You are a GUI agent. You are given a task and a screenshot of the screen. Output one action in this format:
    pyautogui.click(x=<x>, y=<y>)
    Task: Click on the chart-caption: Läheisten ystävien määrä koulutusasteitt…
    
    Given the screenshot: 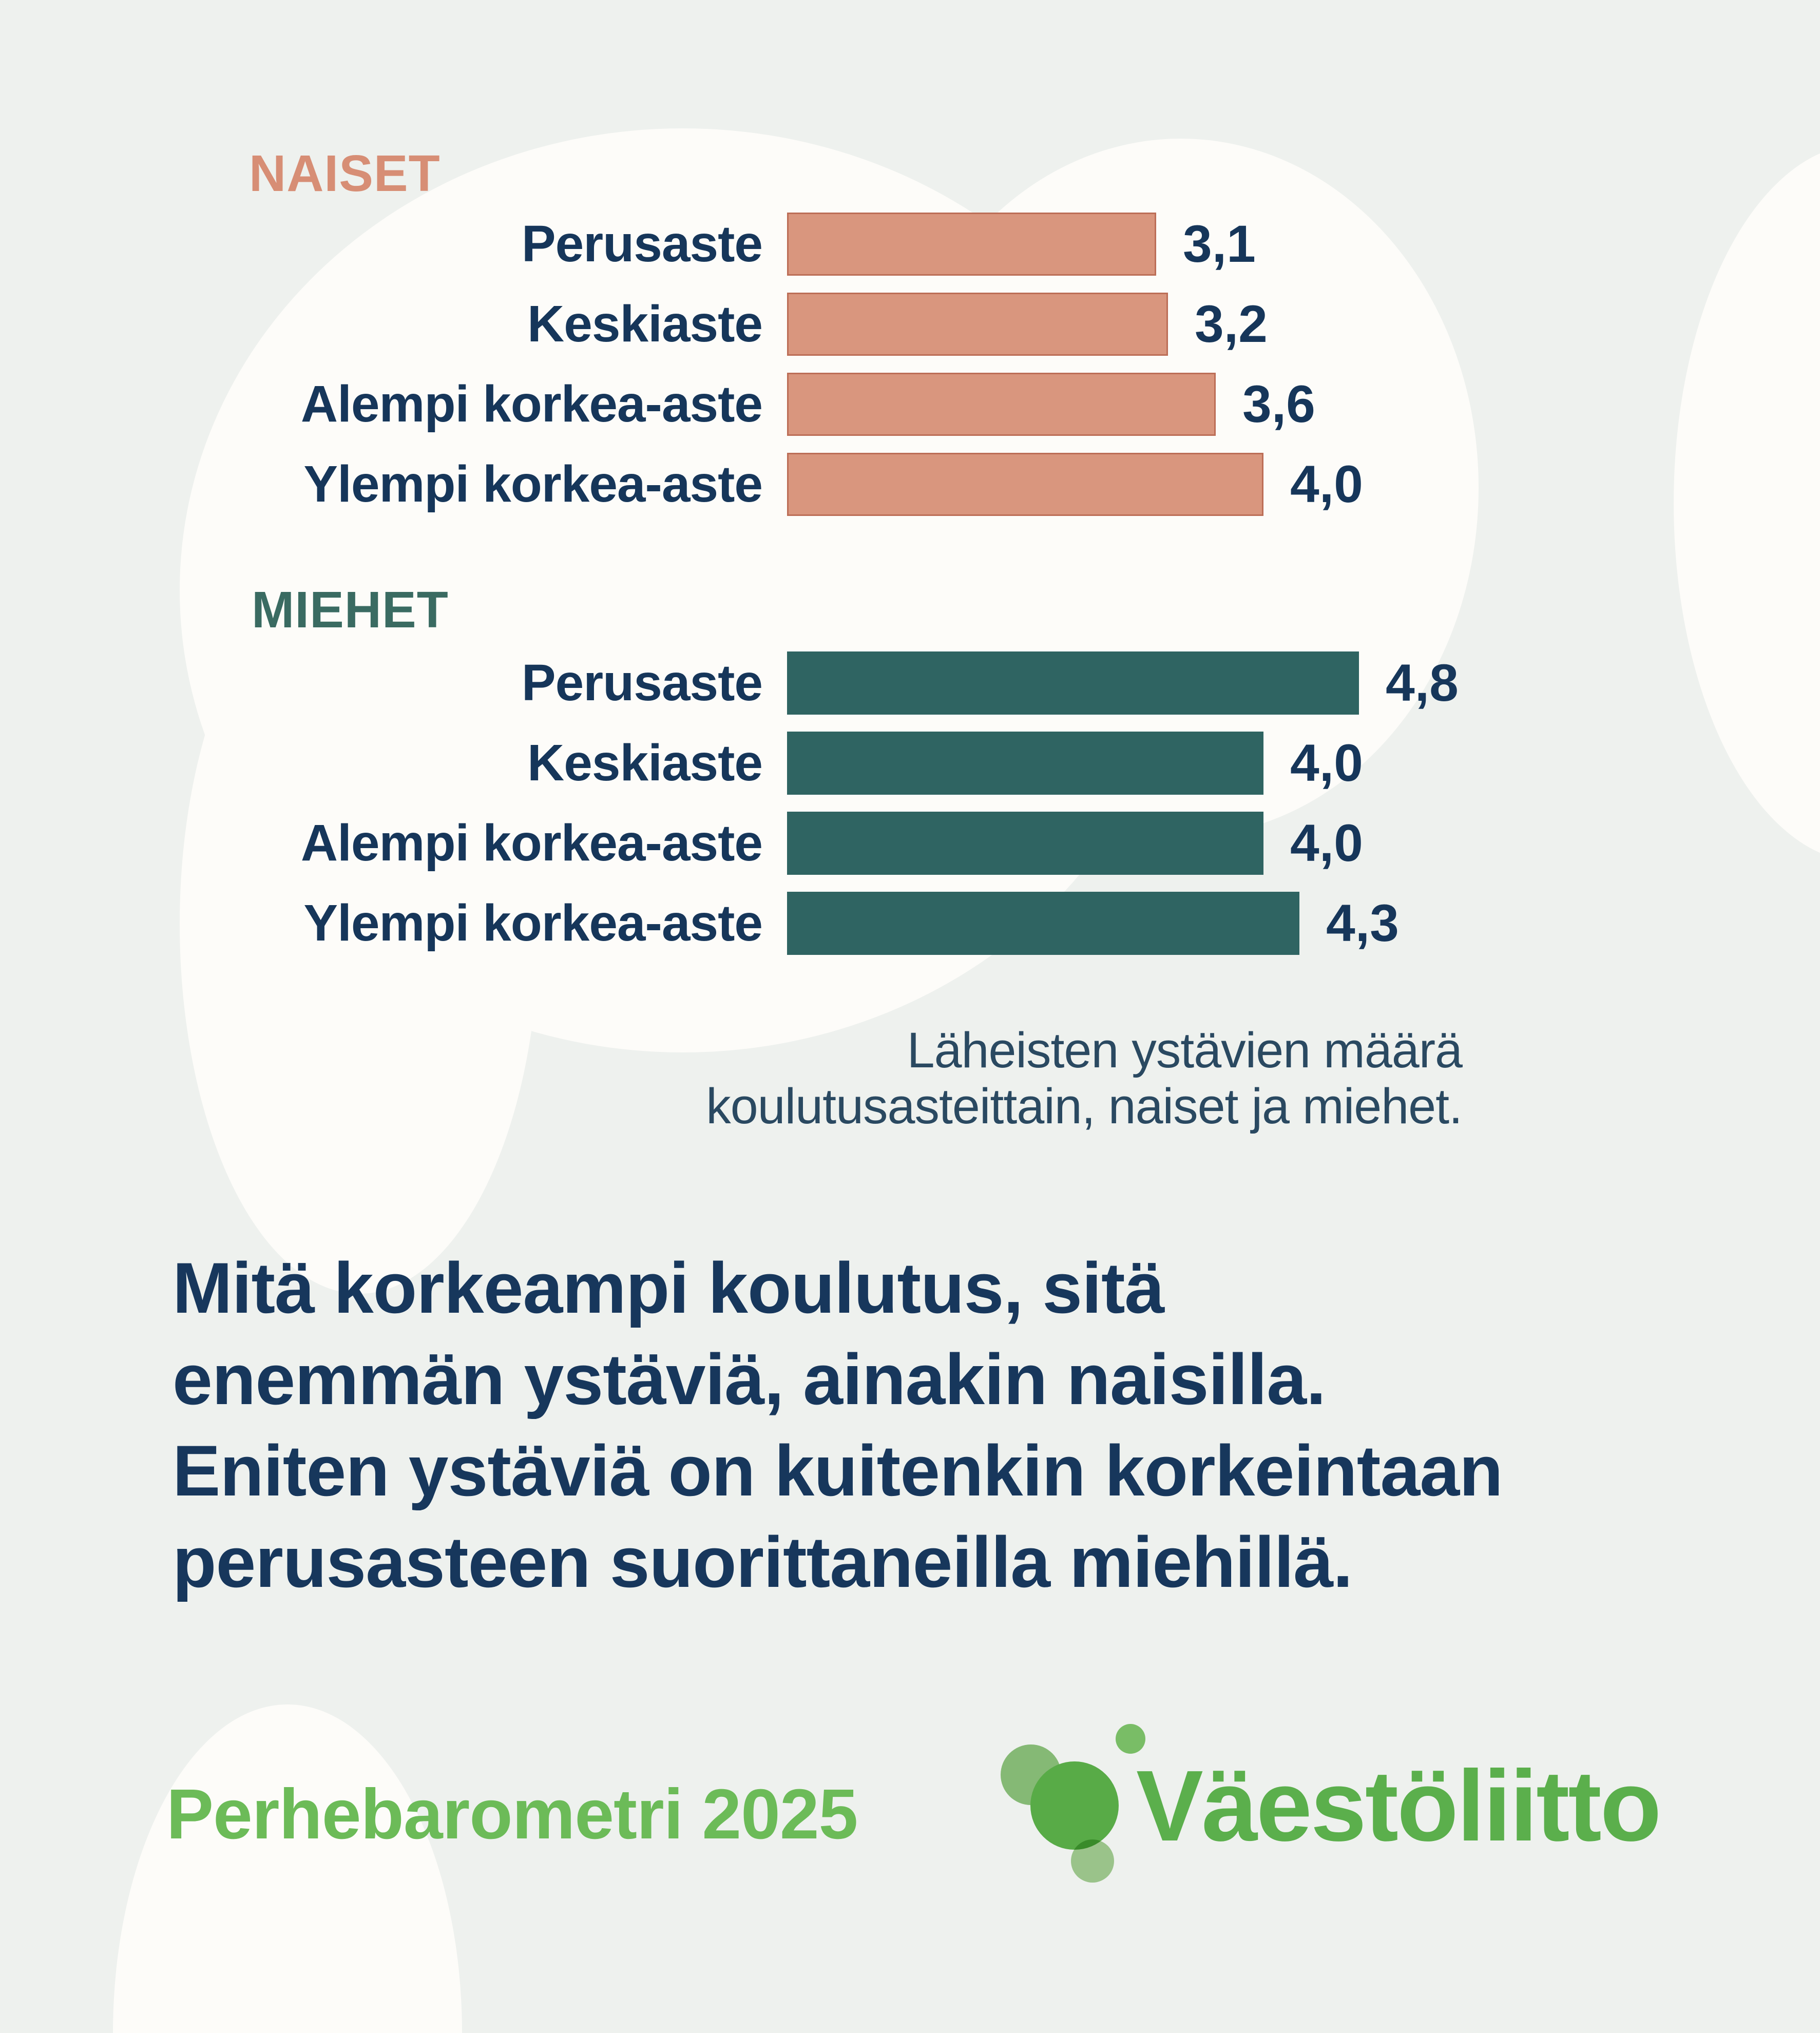 What is the action you would take?
    pyautogui.click(x=1084, y=1078)
    